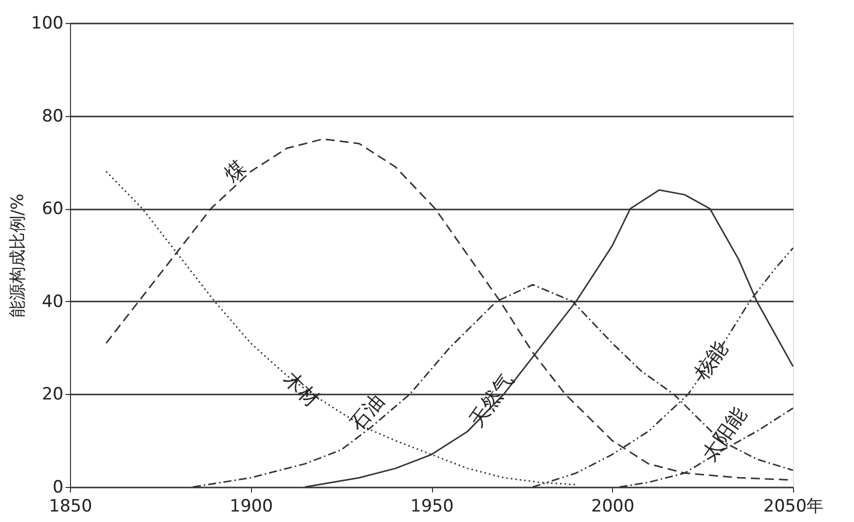 The width and height of the screenshot is (854, 522). Describe the element at coordinates (58, 488) in the screenshot. I see `y-tick-label: 0` at that location.